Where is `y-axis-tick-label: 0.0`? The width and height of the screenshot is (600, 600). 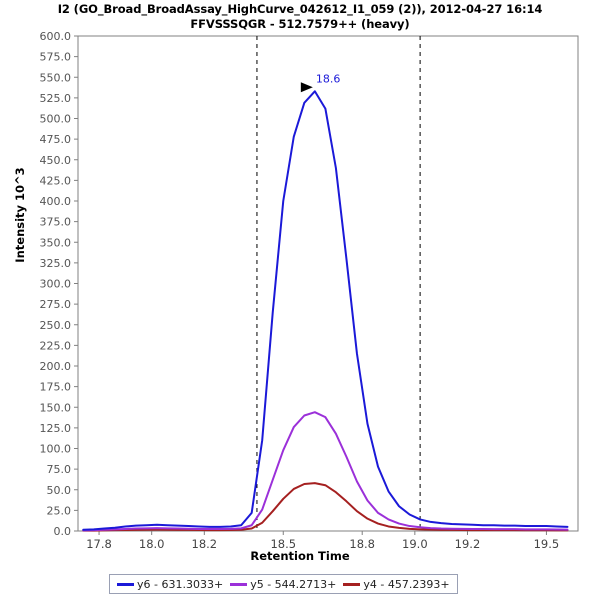 y-axis-tick-label: 0.0 is located at coordinates (63, 531).